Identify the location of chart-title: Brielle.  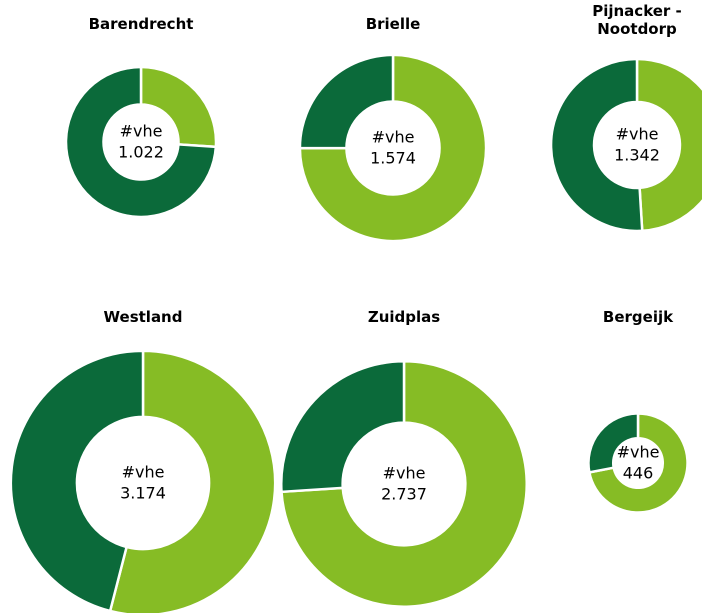
(393, 24).